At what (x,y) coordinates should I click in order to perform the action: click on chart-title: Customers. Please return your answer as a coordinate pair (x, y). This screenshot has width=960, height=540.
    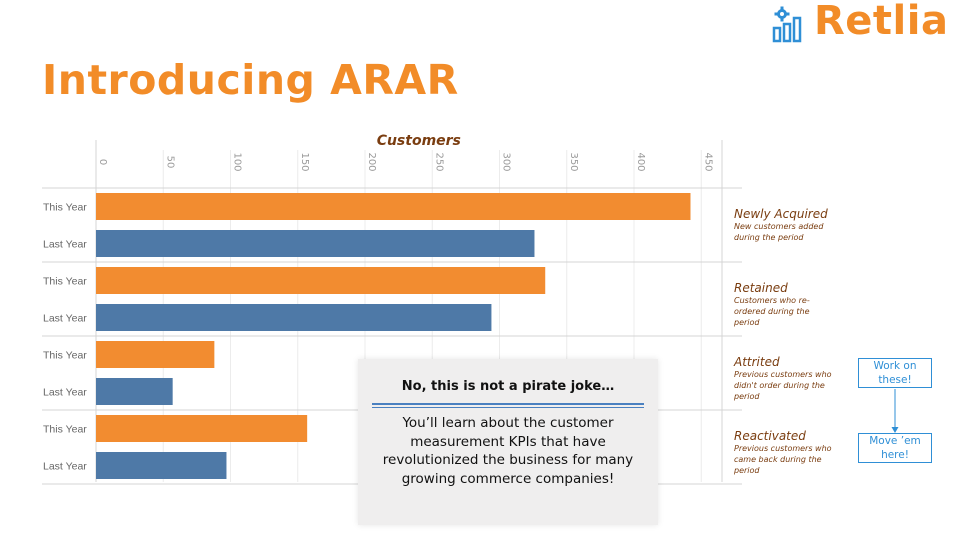
    Looking at the image, I should click on (419, 141).